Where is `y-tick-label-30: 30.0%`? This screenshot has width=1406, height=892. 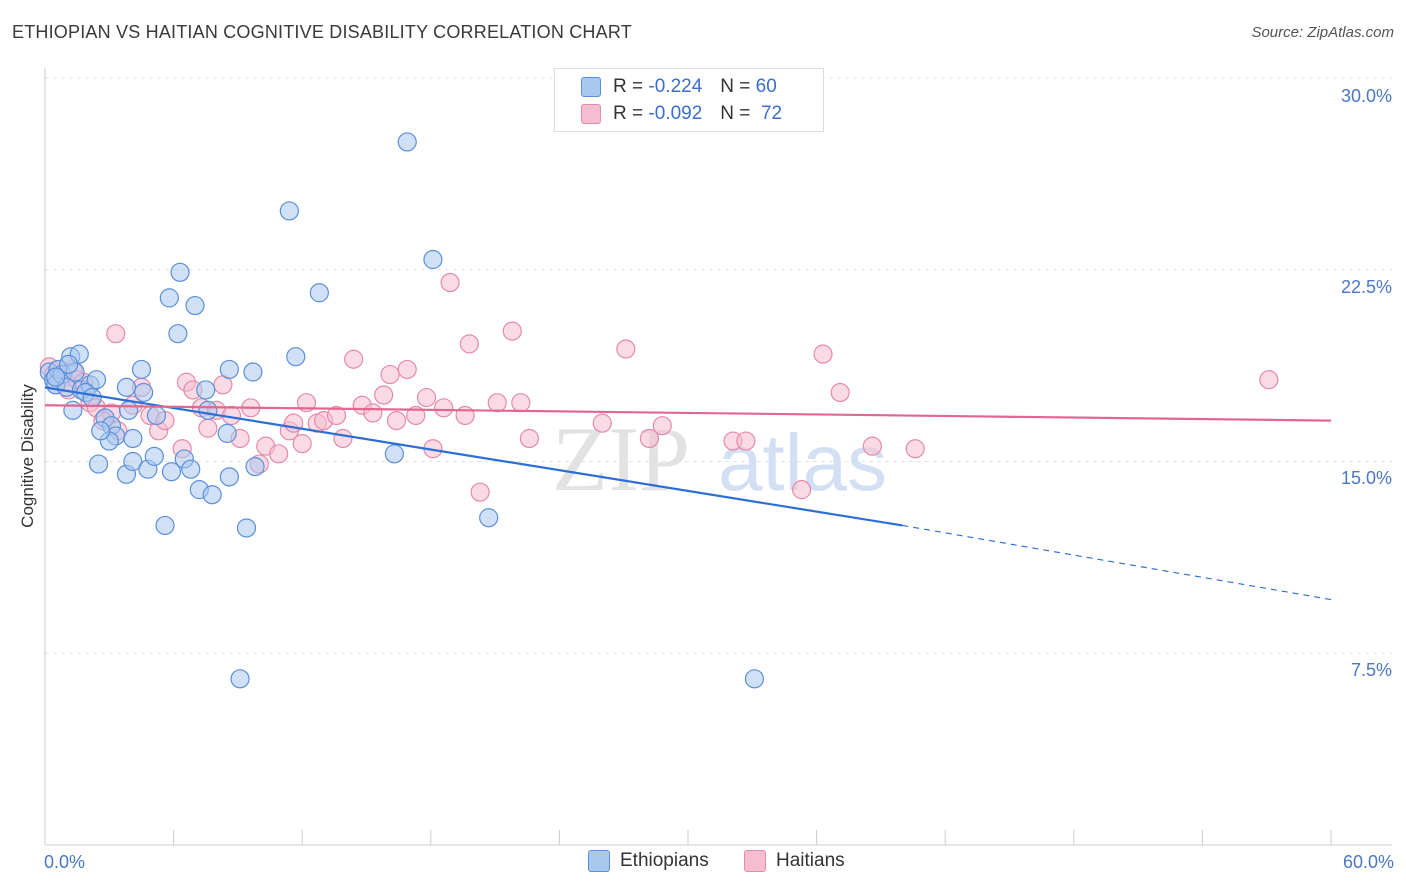
y-tick-label-30: 30.0% is located at coordinates (1366, 96).